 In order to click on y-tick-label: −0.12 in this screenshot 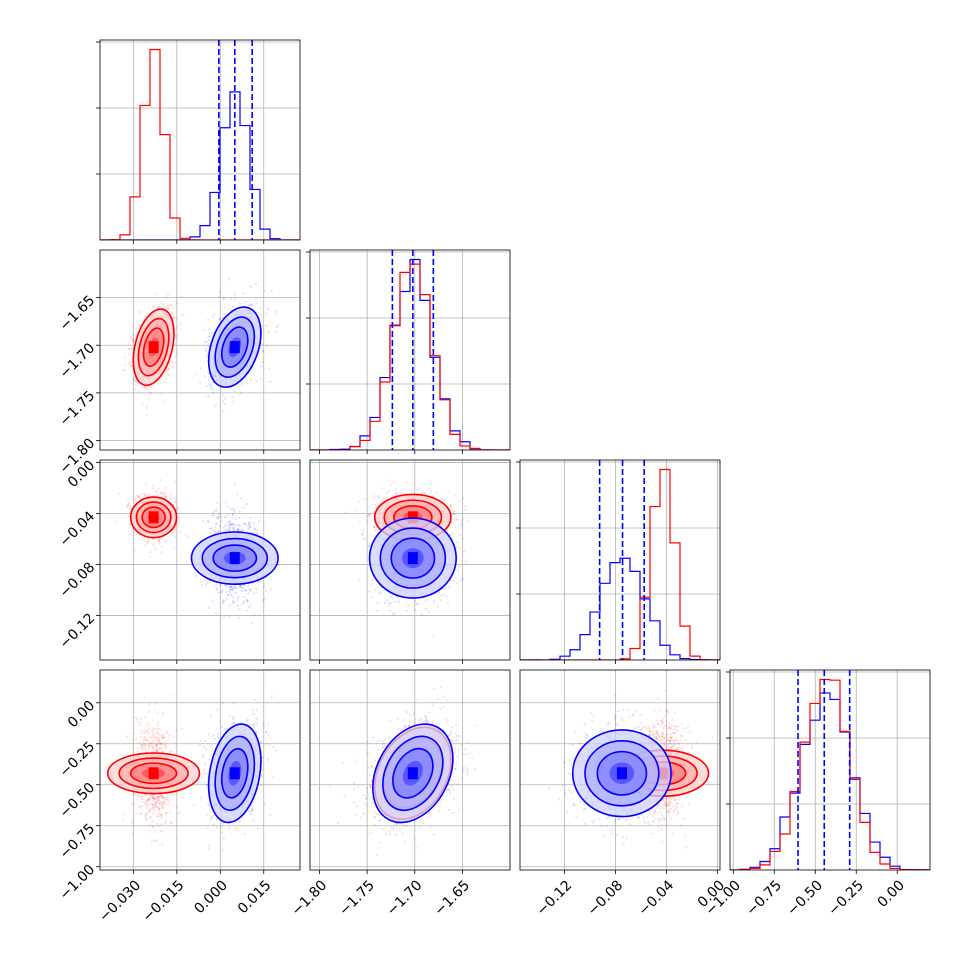, I will do `click(78, 631)`.